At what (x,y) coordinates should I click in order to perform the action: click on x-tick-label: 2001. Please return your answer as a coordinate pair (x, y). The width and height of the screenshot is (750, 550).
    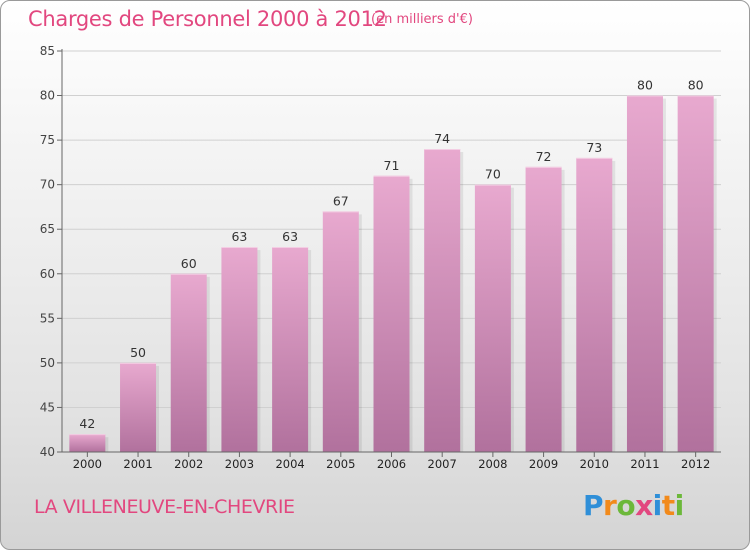
    Looking at the image, I should click on (137, 464).